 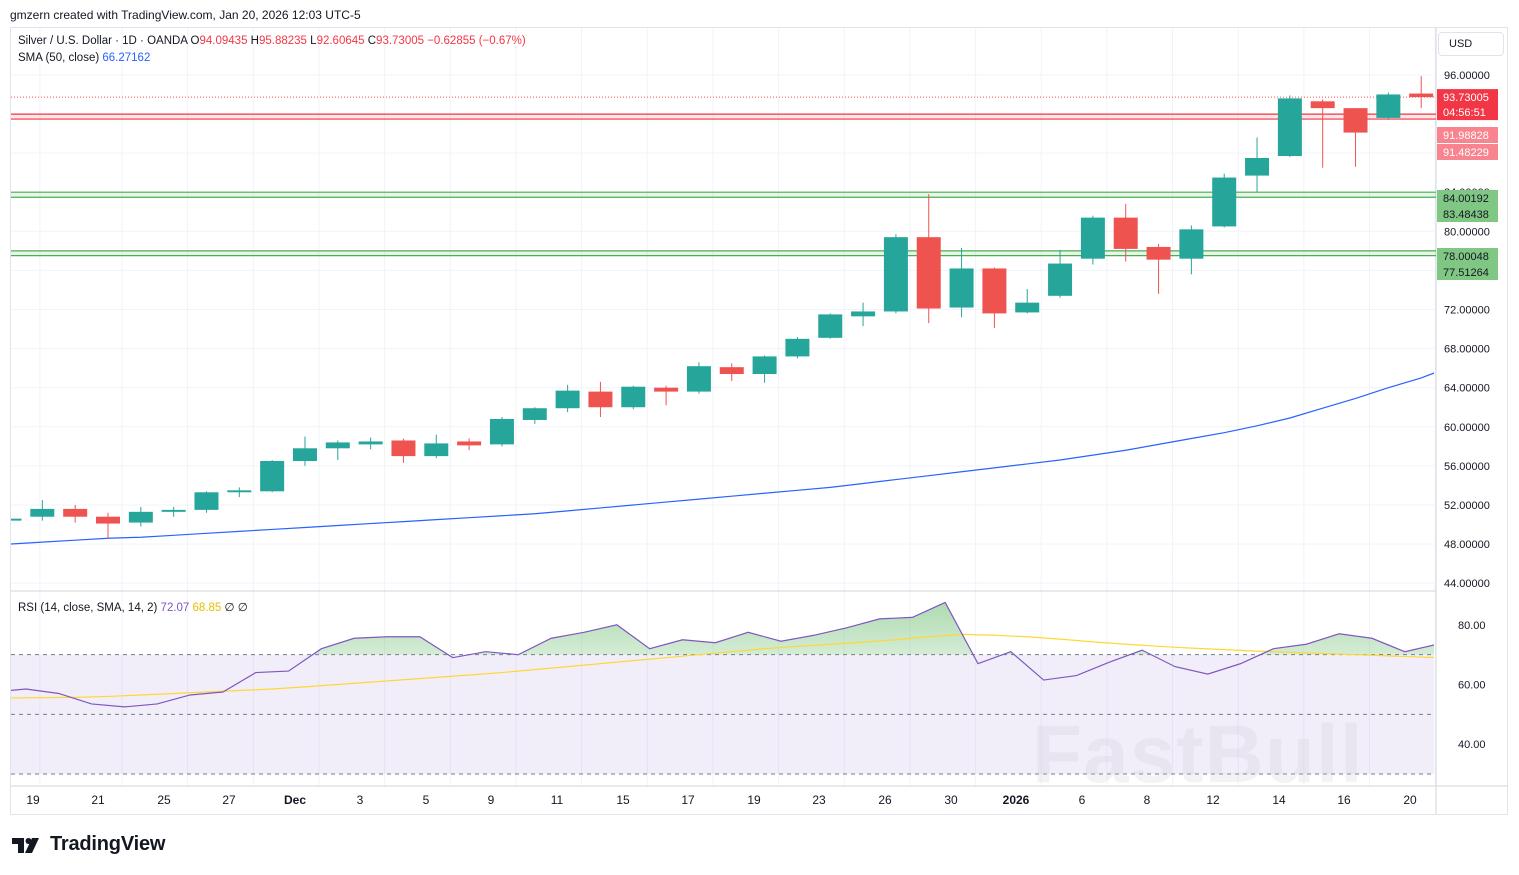 I want to click on change-value: −0.62855 (−0.67%), so click(x=476, y=41).